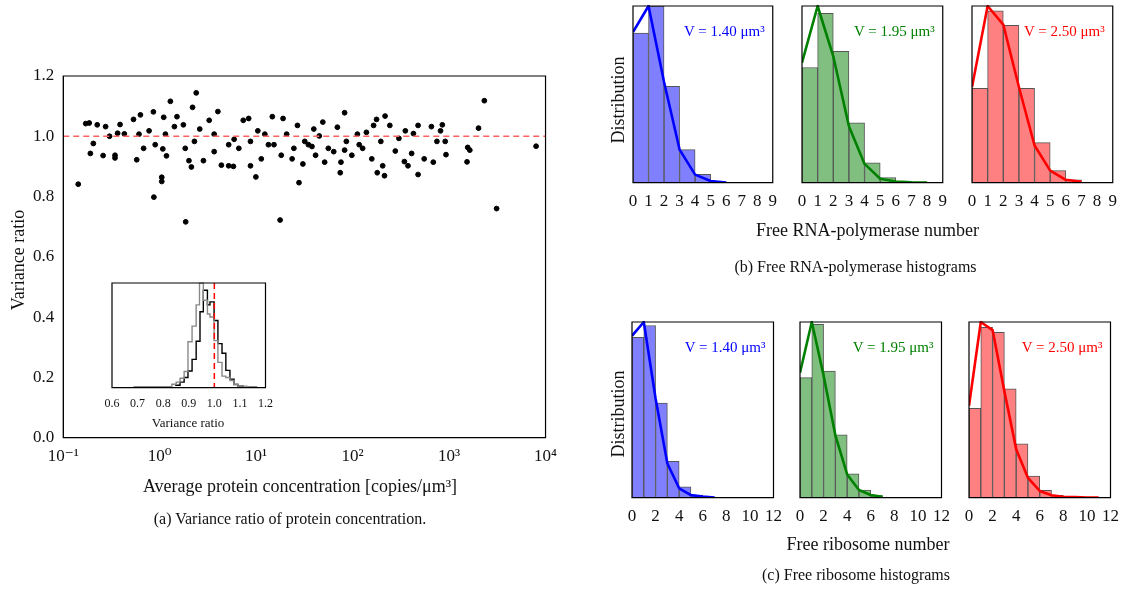 This screenshot has width=1125, height=600. What do you see at coordinates (290, 519) in the screenshot?
I see `text: (a) Variance ratio of protein concentration.` at bounding box center [290, 519].